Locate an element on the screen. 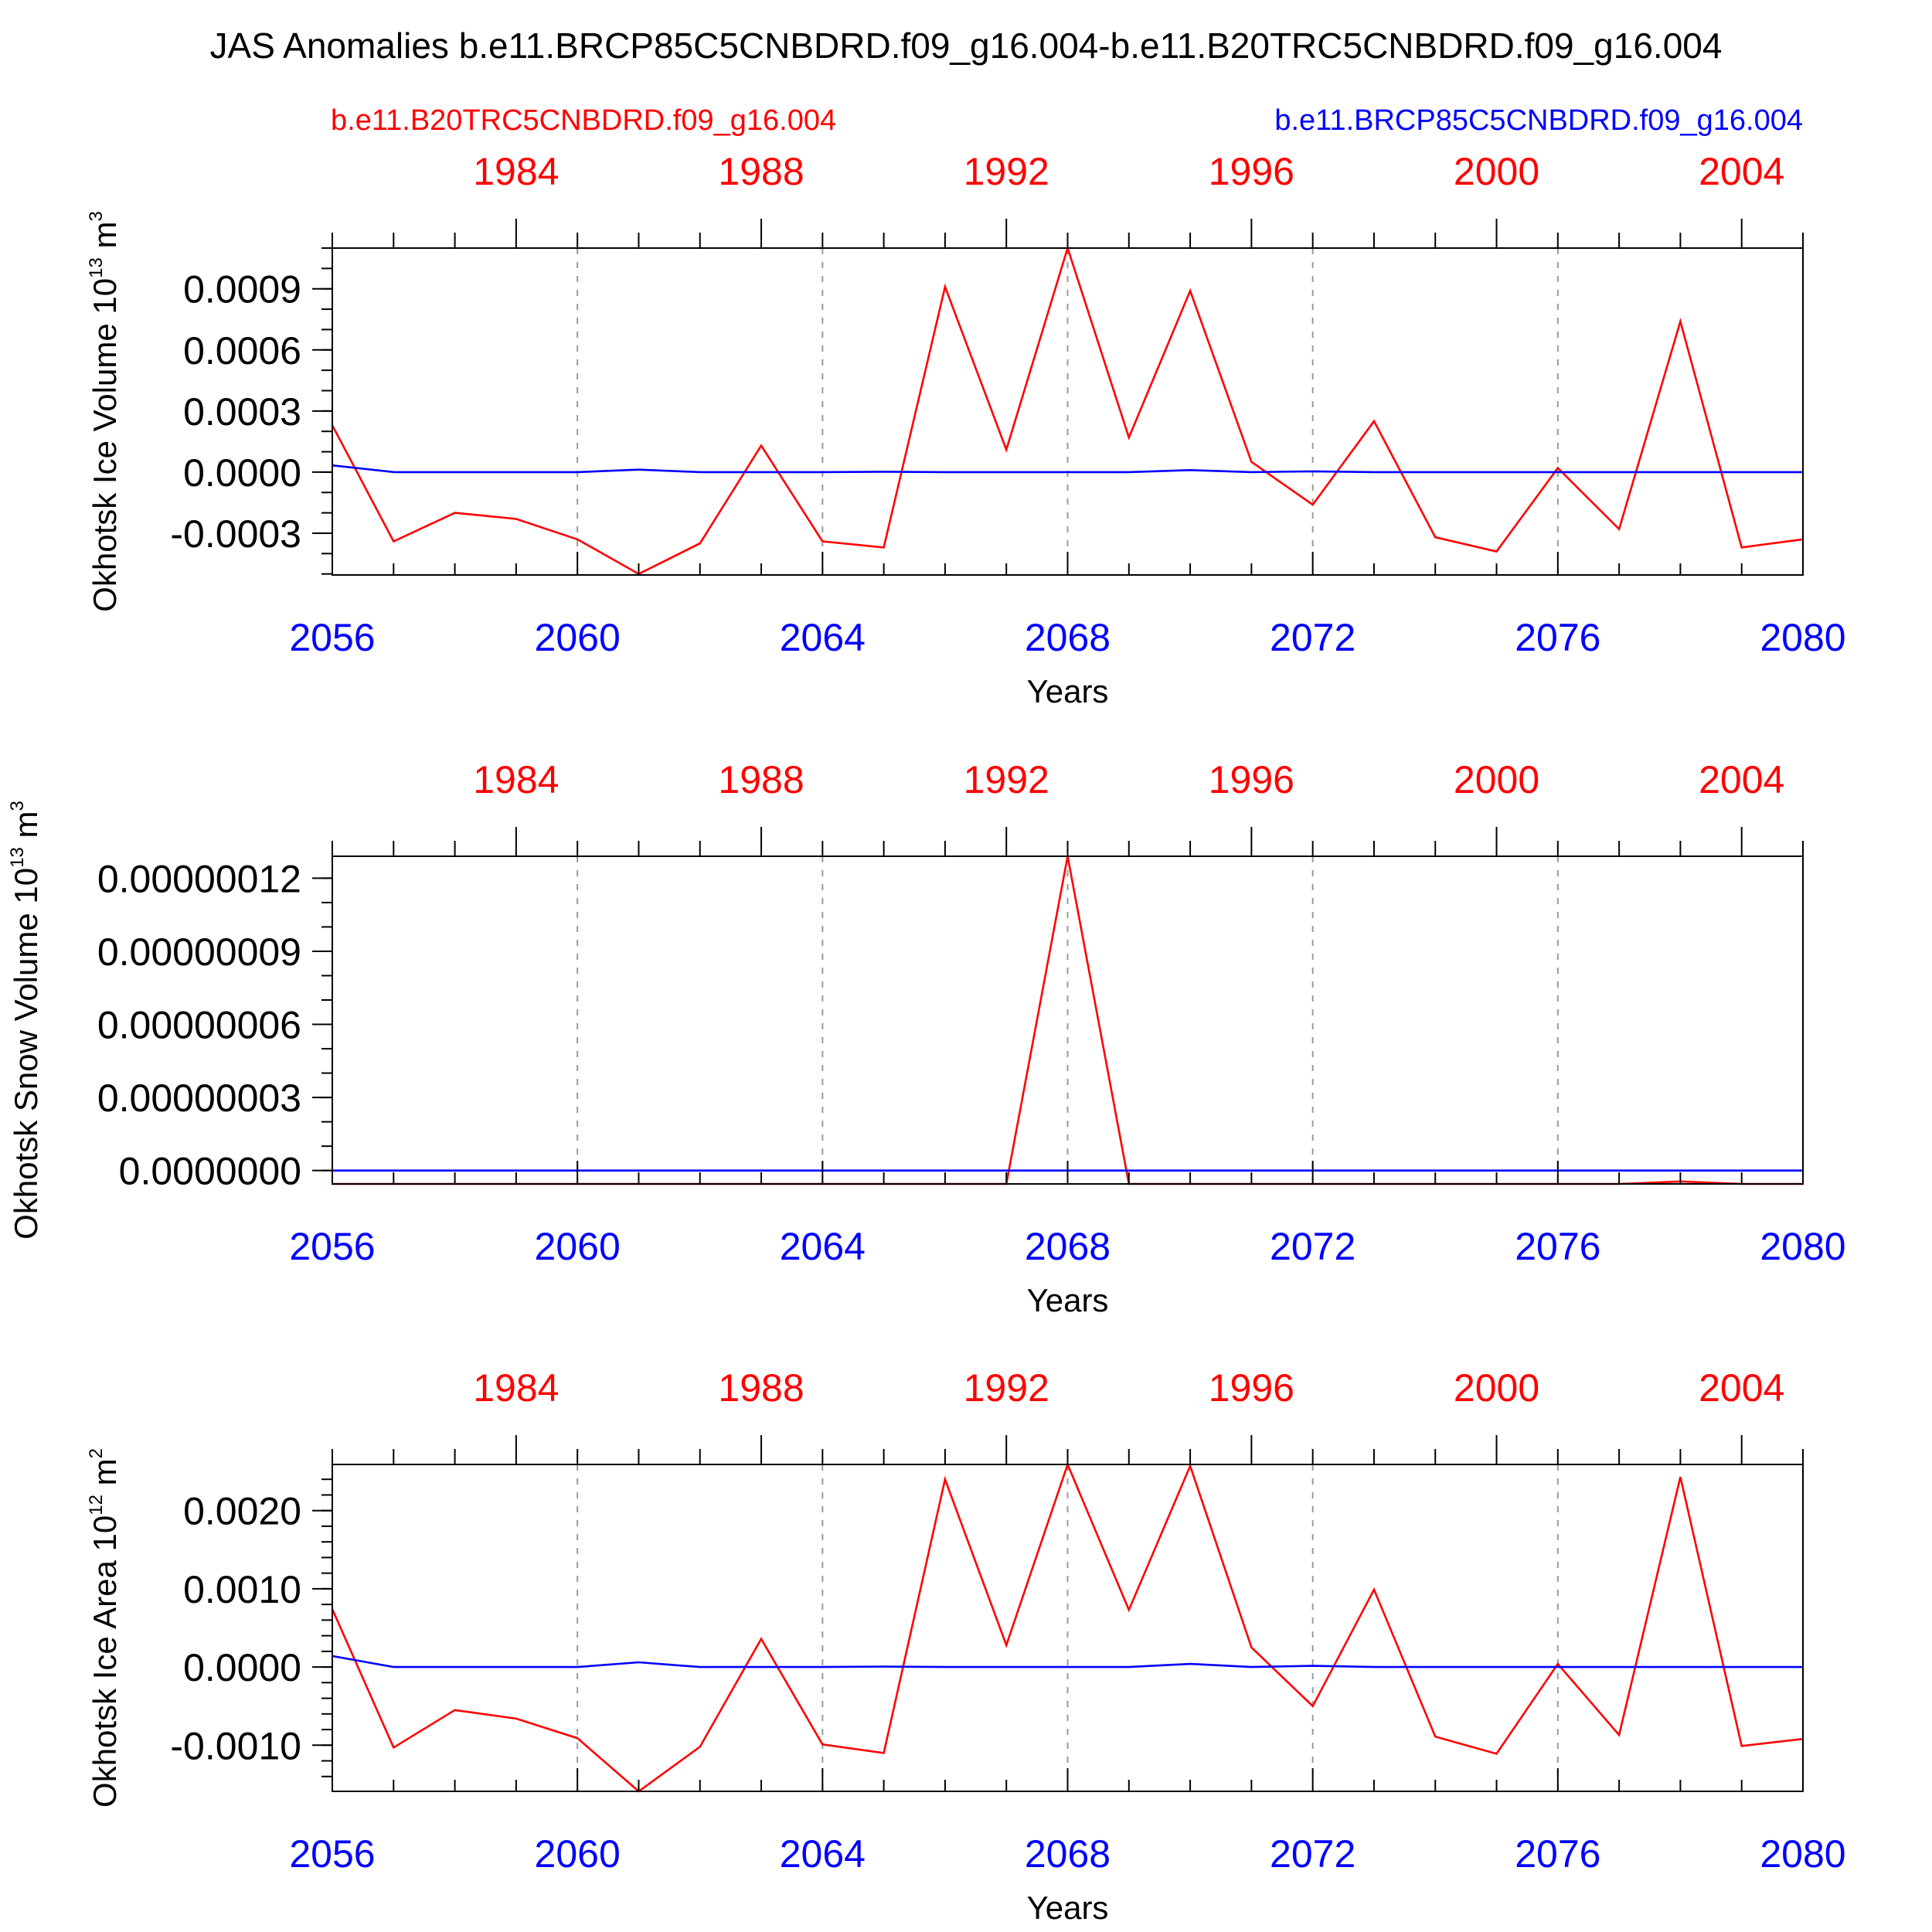 Image resolution: width=1932 pixels, height=1932 pixels. y-tick-label: 0.0020 is located at coordinates (242, 1511).